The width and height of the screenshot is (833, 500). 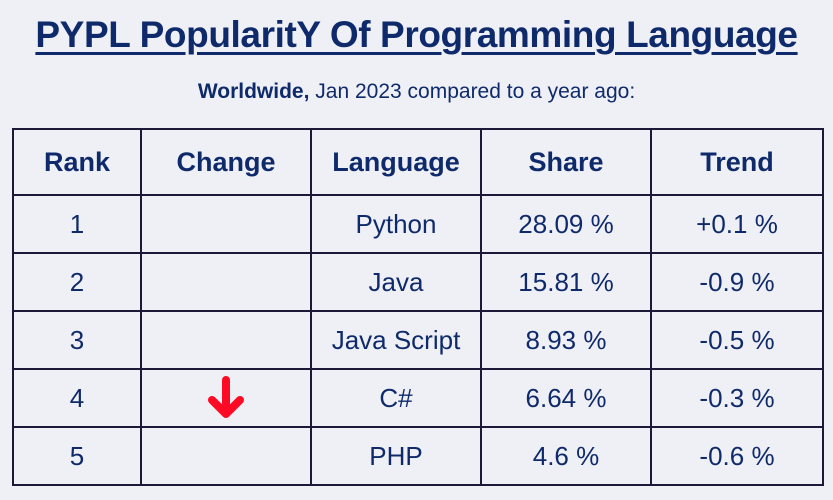 I want to click on share-cell: 8.93 %, so click(x=566, y=340).